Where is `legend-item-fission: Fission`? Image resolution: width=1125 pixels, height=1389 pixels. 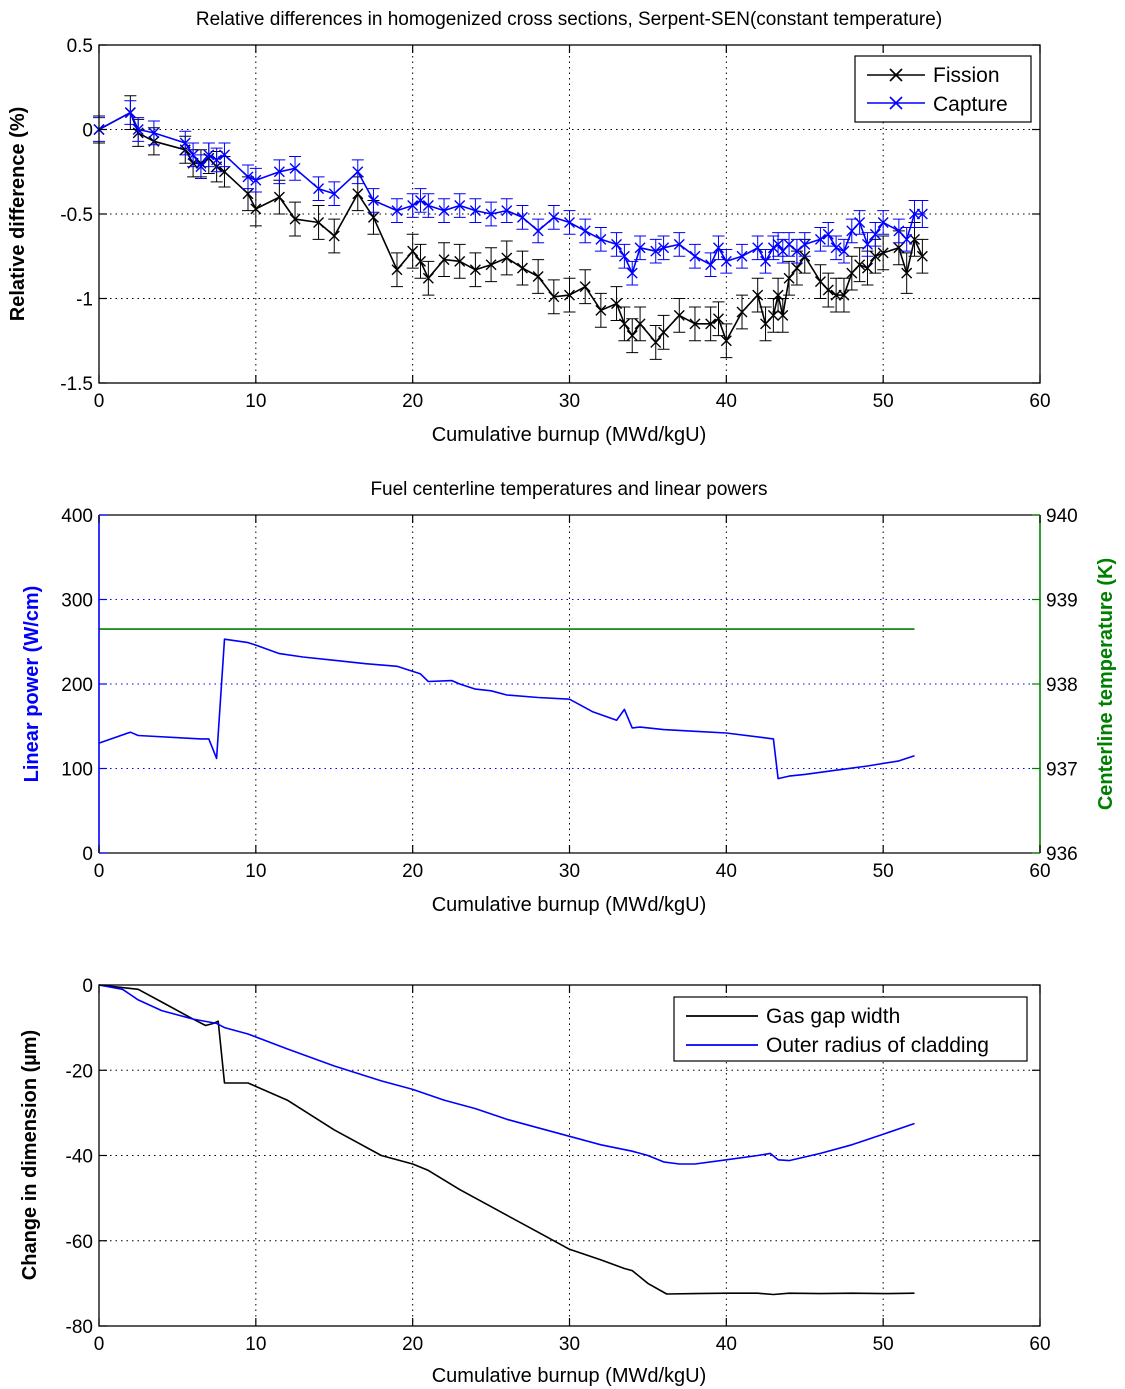 legend-item-fission: Fission is located at coordinates (933, 75).